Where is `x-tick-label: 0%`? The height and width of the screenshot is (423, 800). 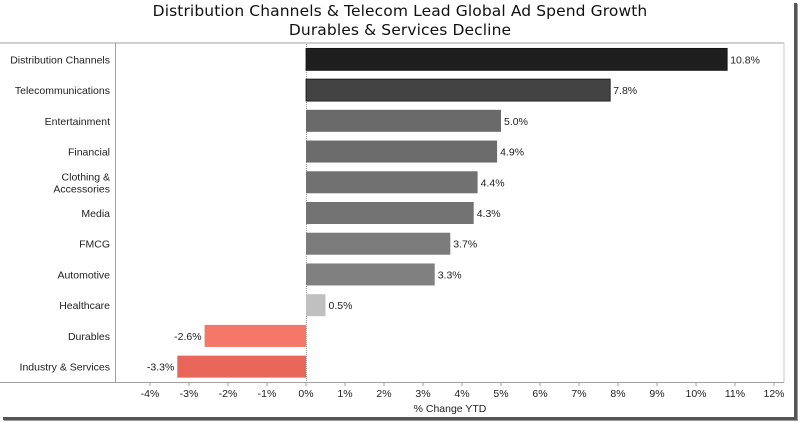
x-tick-label: 0% is located at coordinates (305, 394).